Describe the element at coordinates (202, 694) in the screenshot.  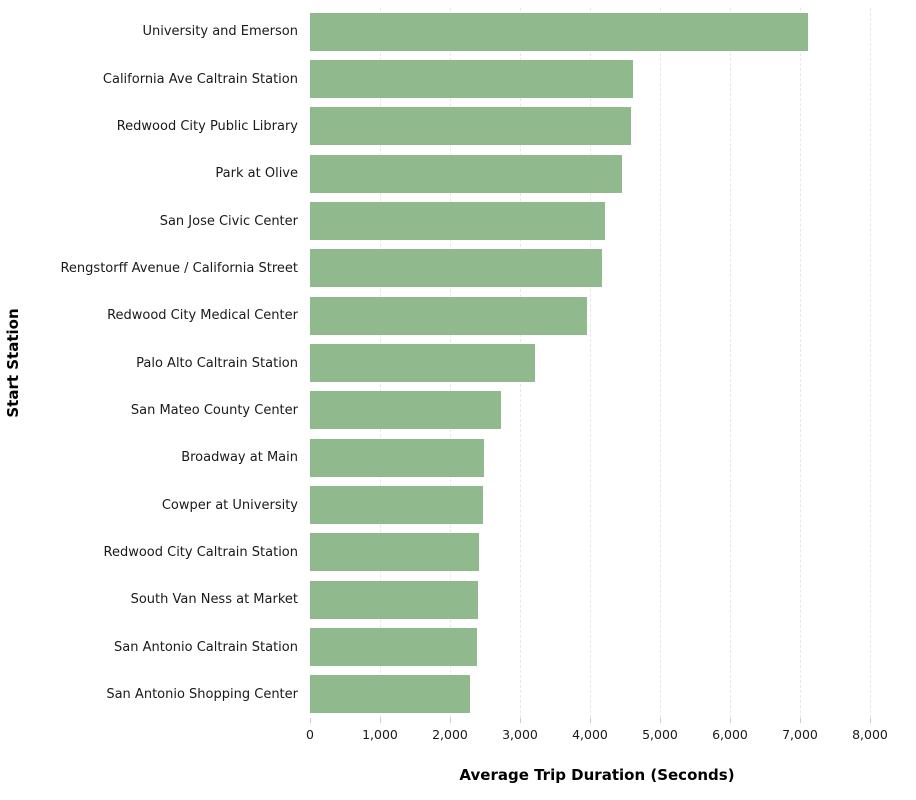
I see `category-label: San Antonio Shopping Center` at that location.